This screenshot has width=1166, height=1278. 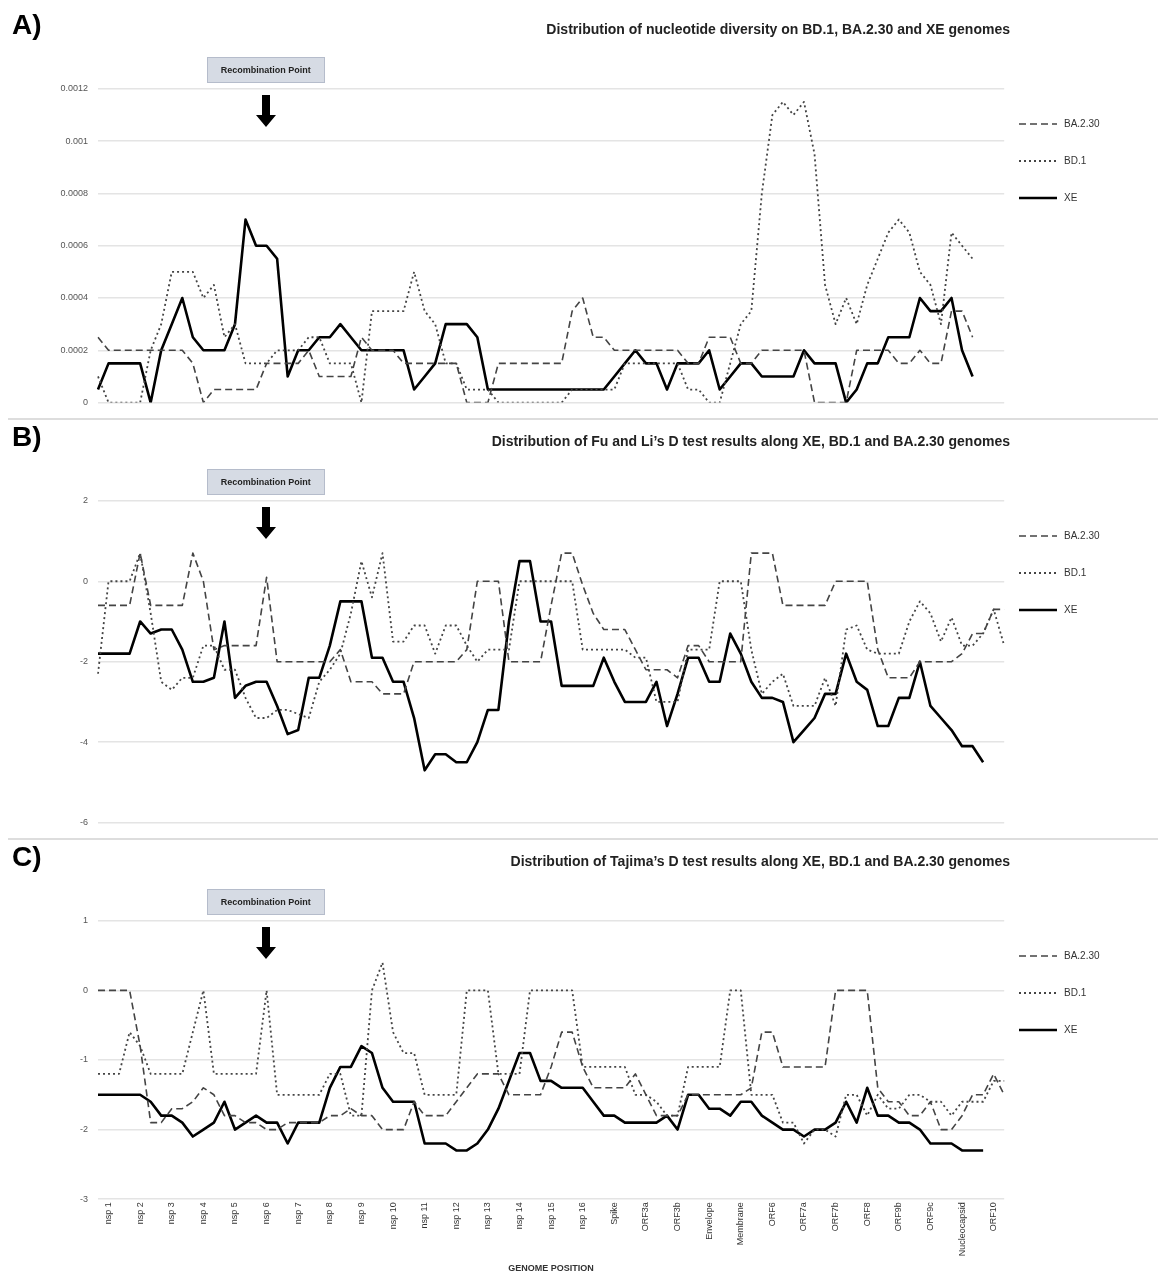 I want to click on x-tick-label: nsp 13, so click(x=487, y=1216).